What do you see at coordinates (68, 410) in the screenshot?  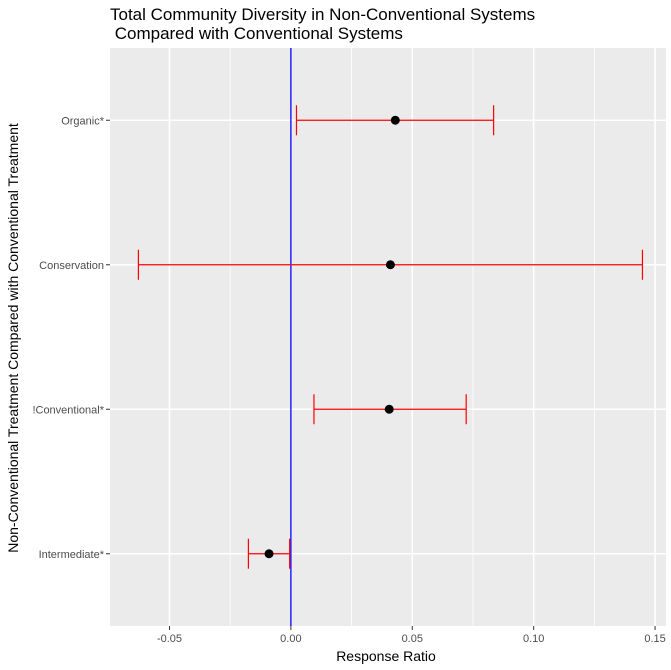 I see `y-tick-label: !Conventional*` at bounding box center [68, 410].